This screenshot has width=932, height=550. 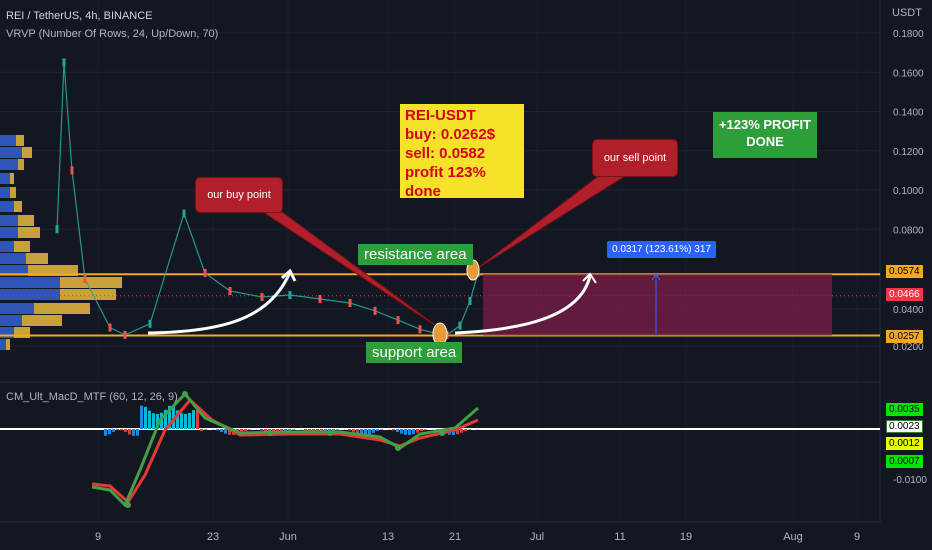 What do you see at coordinates (450, 134) in the screenshot?
I see `trade-buy: buy: 0.0262$` at bounding box center [450, 134].